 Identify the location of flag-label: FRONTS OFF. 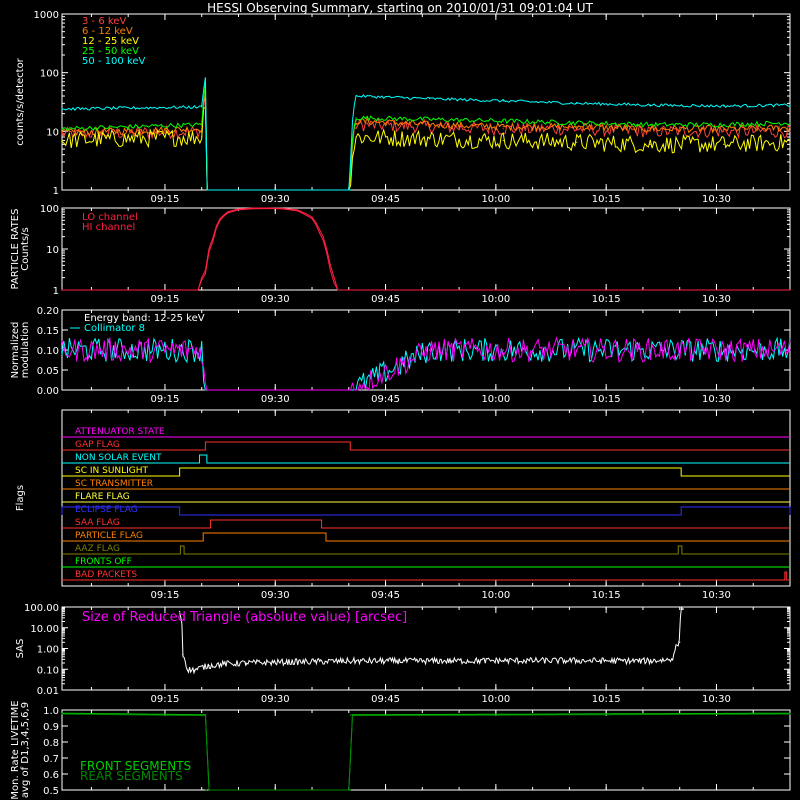
(103, 562).